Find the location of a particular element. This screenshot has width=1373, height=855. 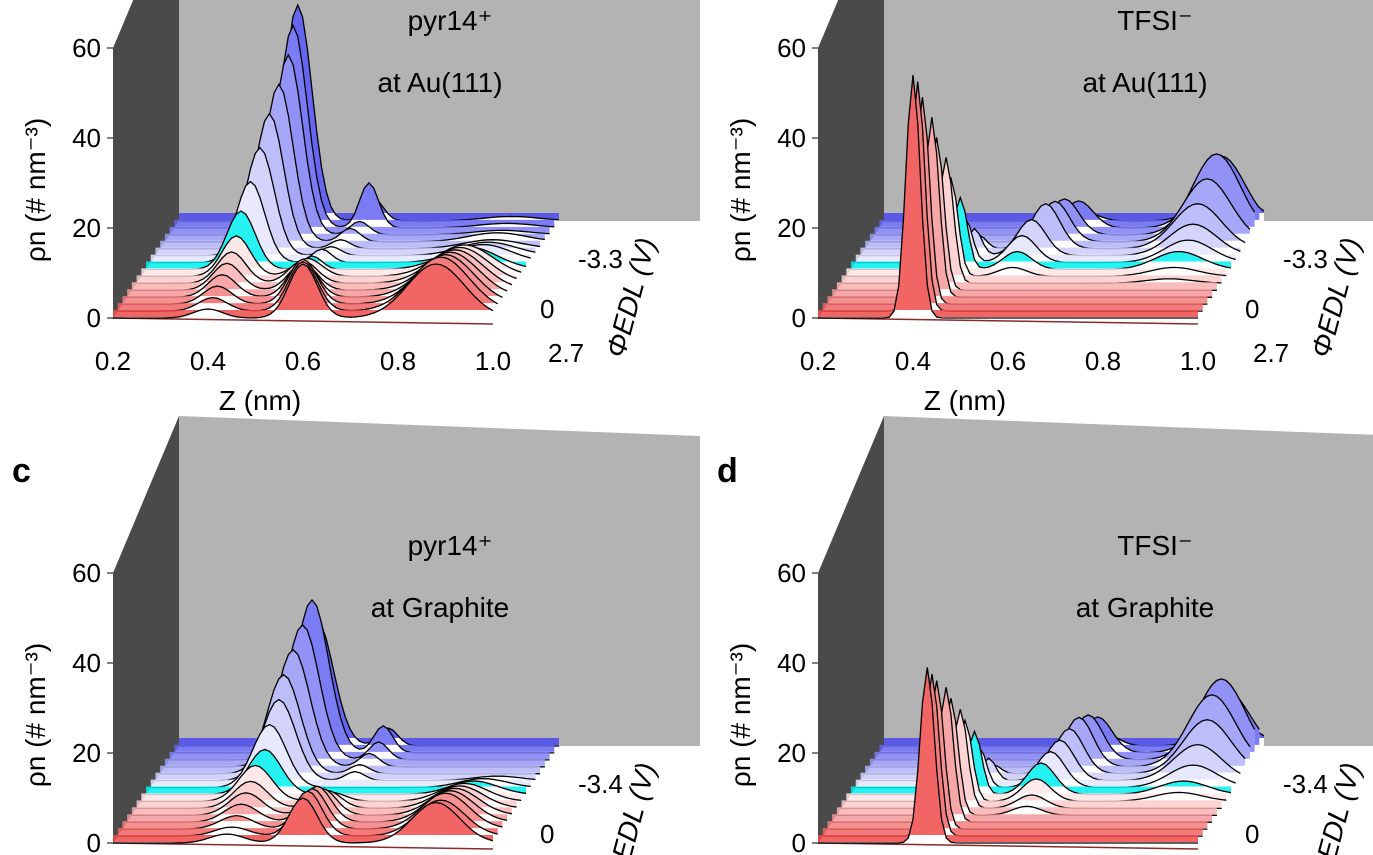

panel-letter: d is located at coordinates (727, 471).